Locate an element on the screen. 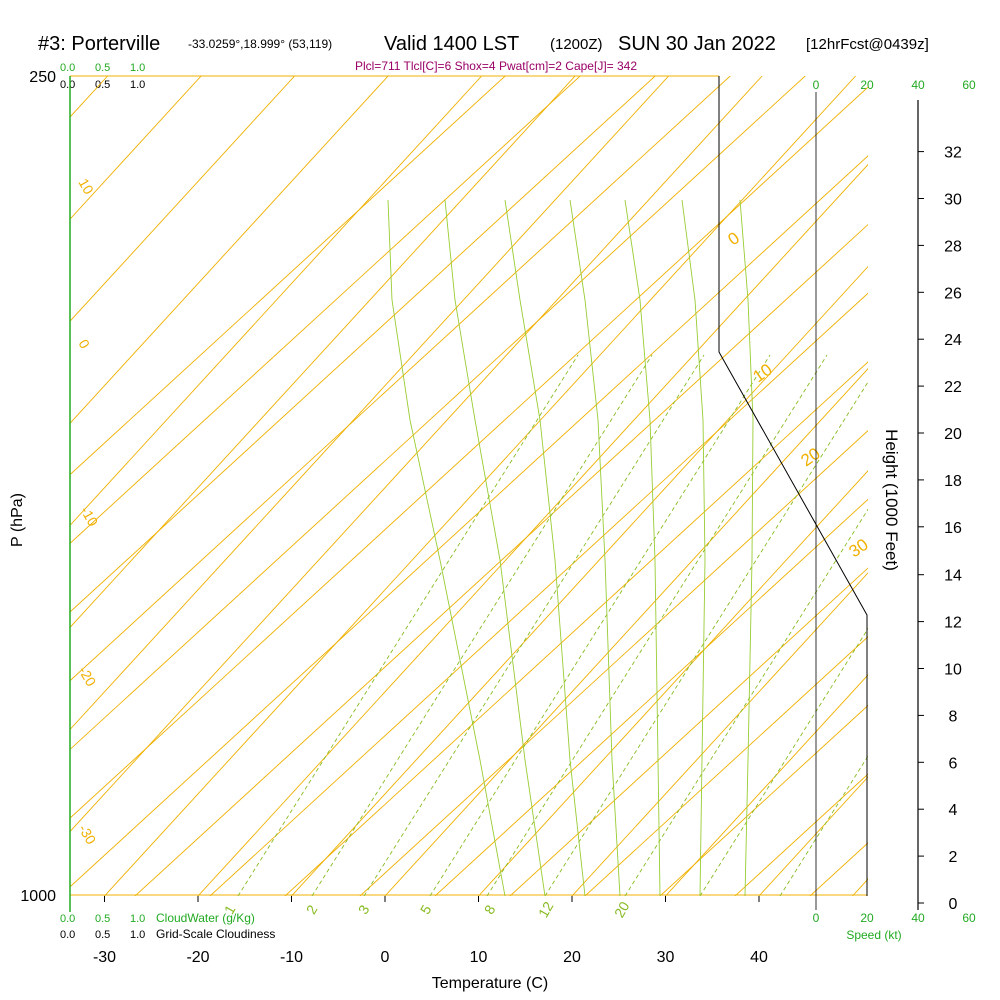  height-tick-label: 20 is located at coordinates (953, 434).